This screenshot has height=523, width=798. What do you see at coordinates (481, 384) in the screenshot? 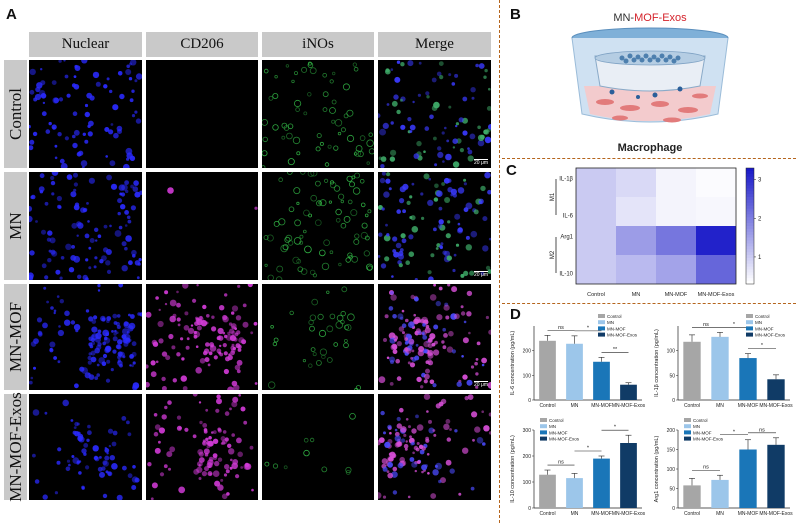
I see `scale-bar-label: 20 μm` at bounding box center [481, 384].